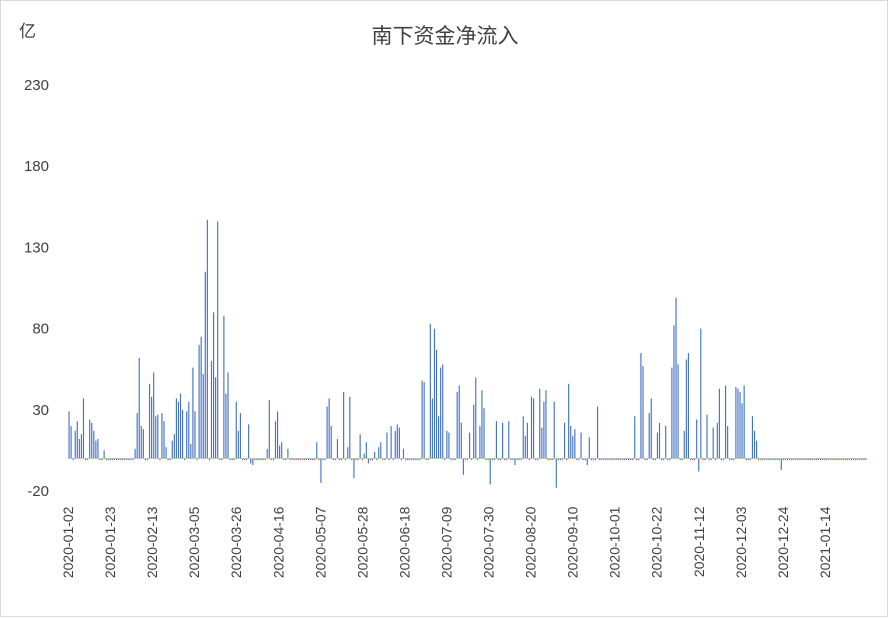 This screenshot has width=888, height=618. Describe the element at coordinates (573, 542) in the screenshot. I see `x-tick-label: 2020-09-10` at that location.